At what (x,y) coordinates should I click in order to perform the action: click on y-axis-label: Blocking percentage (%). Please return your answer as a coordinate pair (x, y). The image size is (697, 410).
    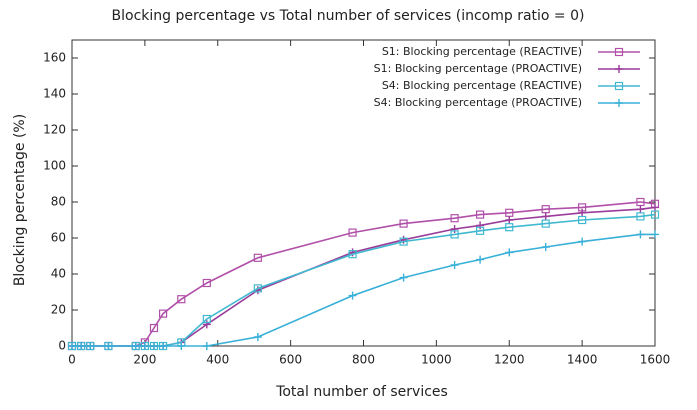
    Looking at the image, I should click on (20, 200).